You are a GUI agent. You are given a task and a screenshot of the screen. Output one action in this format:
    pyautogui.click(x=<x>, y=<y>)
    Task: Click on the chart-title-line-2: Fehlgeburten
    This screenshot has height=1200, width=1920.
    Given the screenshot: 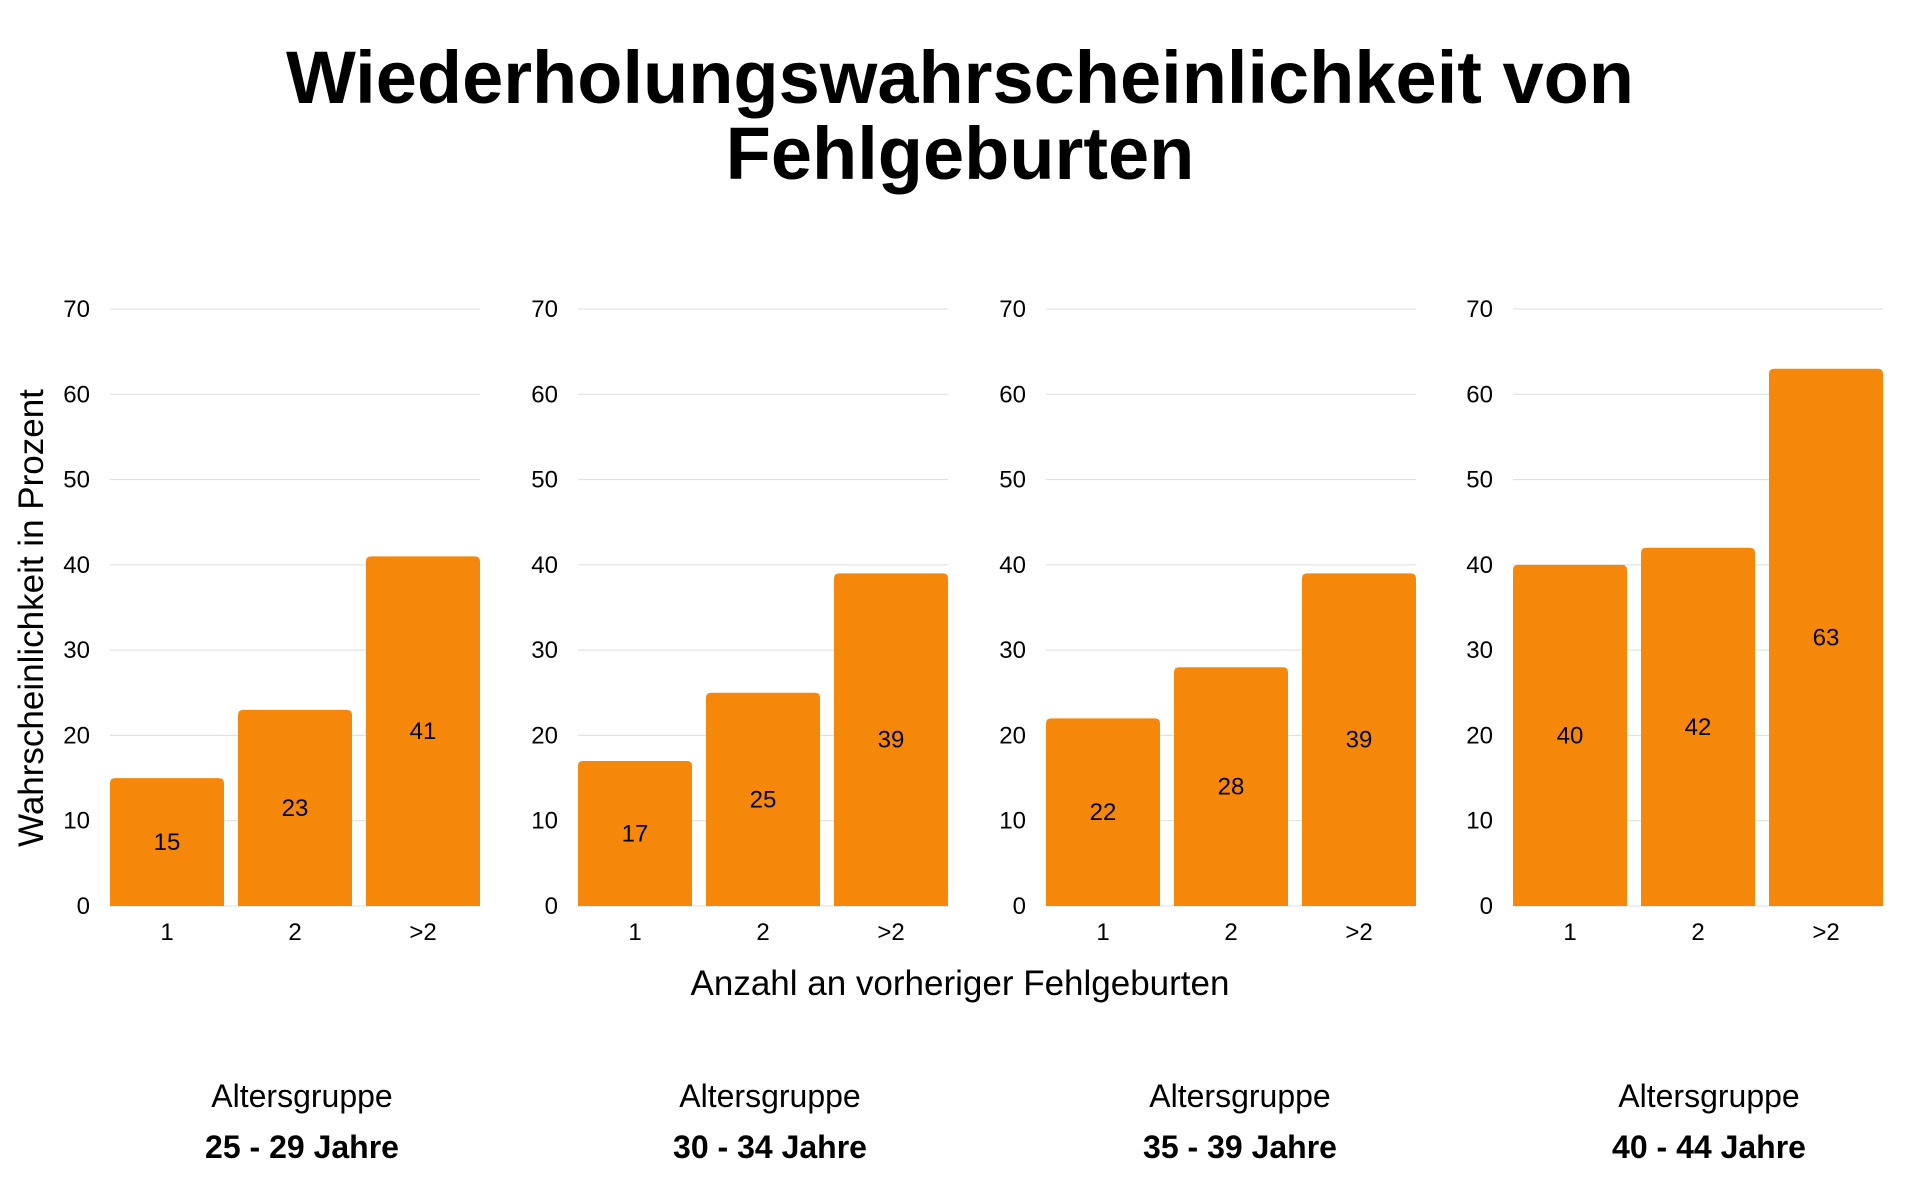 What is the action you would take?
    pyautogui.click(x=960, y=153)
    